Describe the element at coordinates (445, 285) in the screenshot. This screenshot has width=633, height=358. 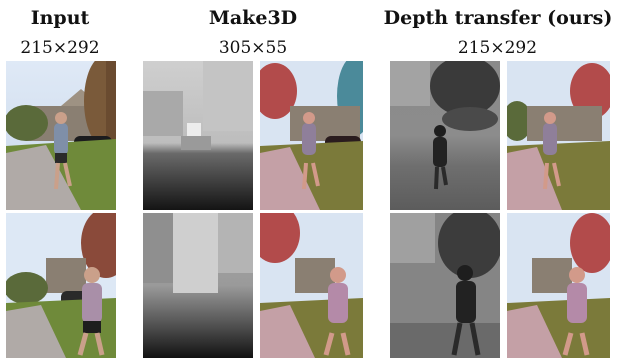
I see `ours-depth-row2` at that location.